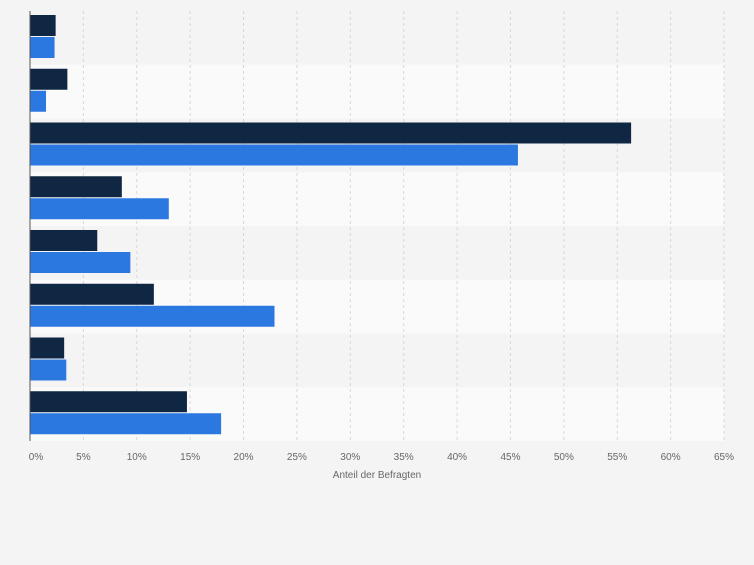  Describe the element at coordinates (381, 457) in the screenshot. I see `x-tick-labels: 0% 5% 10% 15% 20% 25% 30% 35% 40% 45% 50% 55% 60% 65%` at that location.